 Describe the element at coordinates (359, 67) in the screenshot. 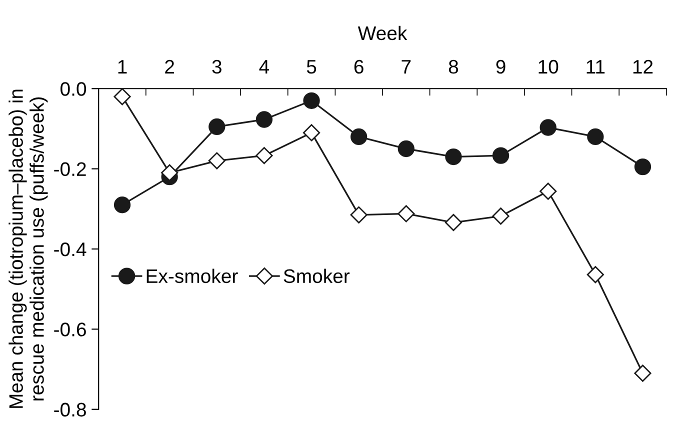

I see `x-tick-label: 6` at that location.